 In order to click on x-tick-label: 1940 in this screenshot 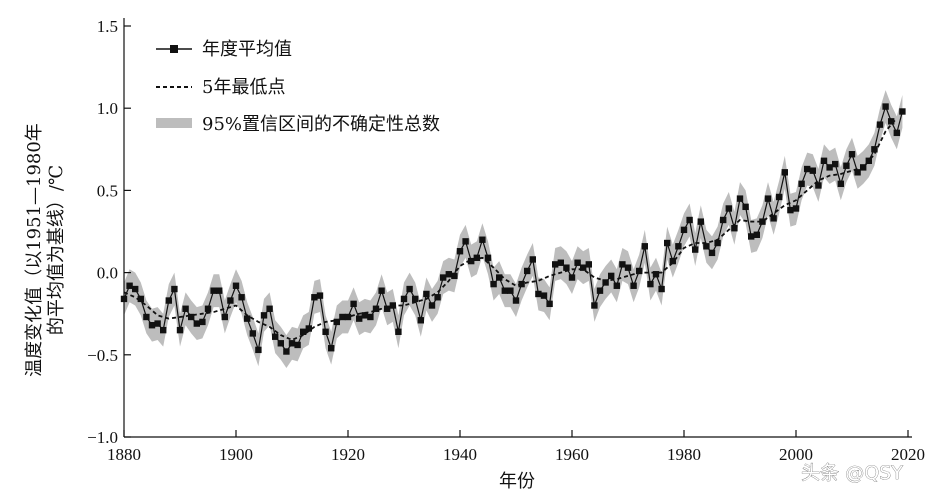, I will do `click(460, 454)`.